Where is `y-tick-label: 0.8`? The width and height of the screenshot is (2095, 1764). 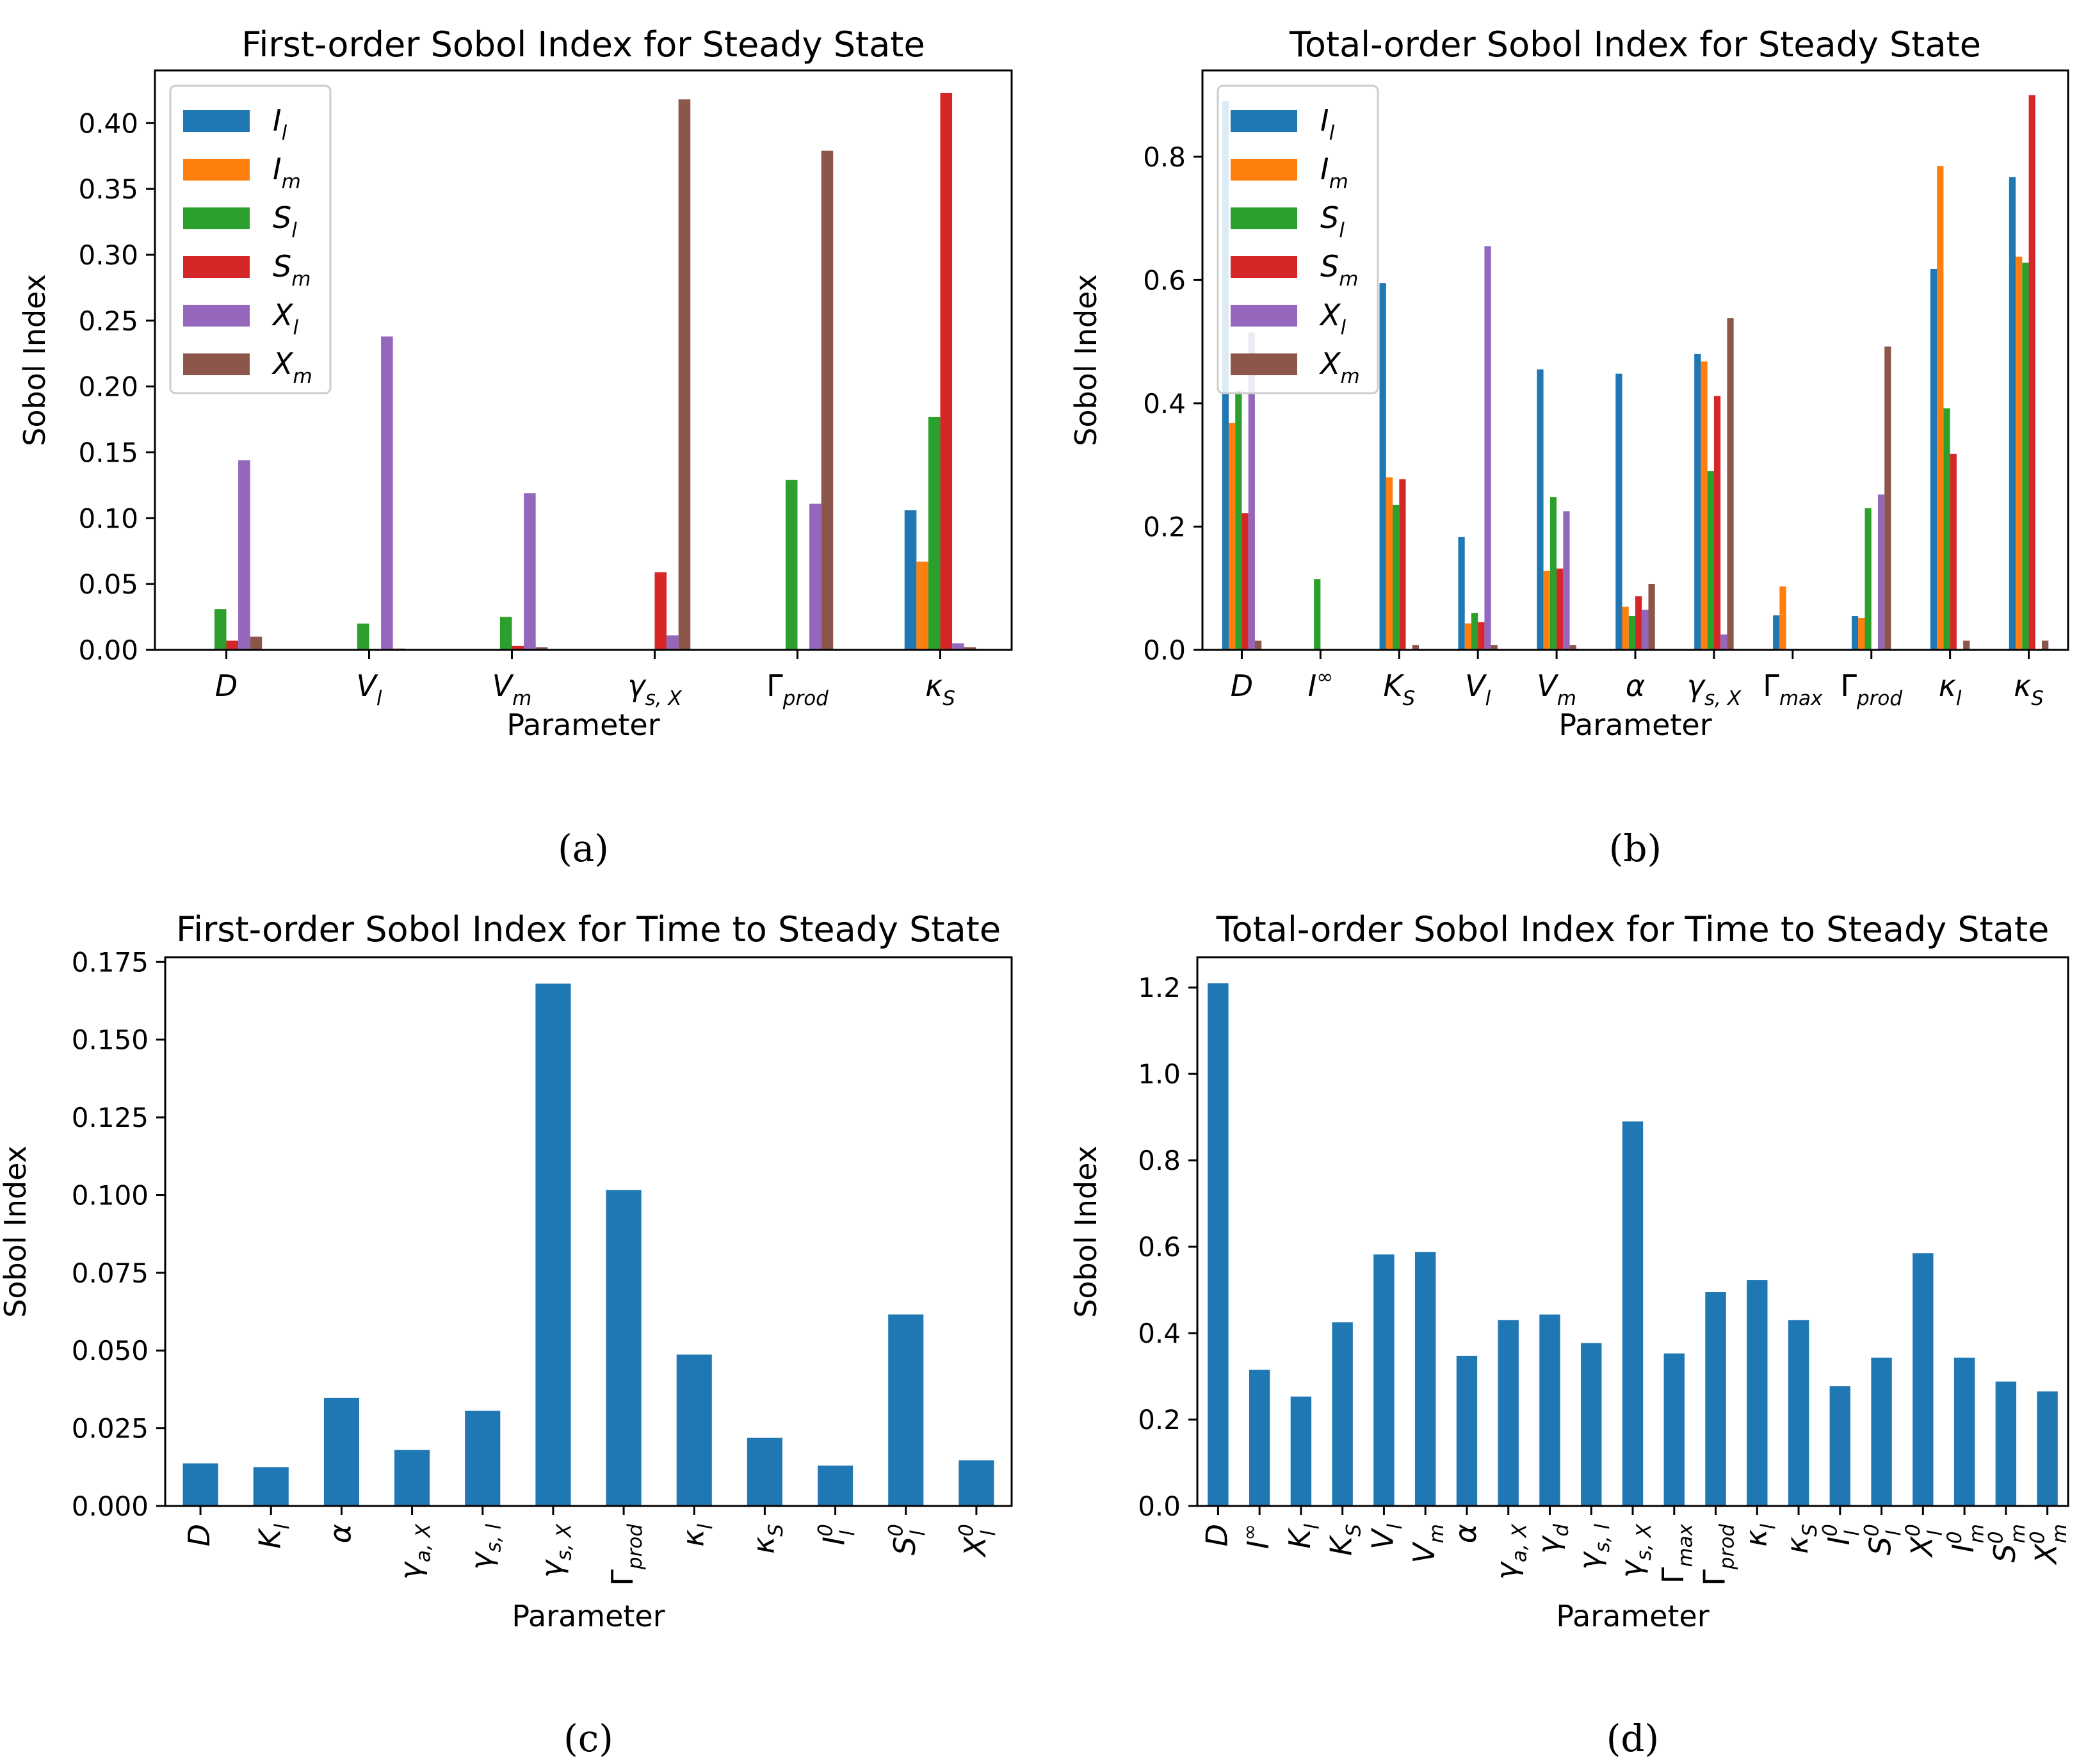 y-tick-label: 0.8 is located at coordinates (1159, 1160).